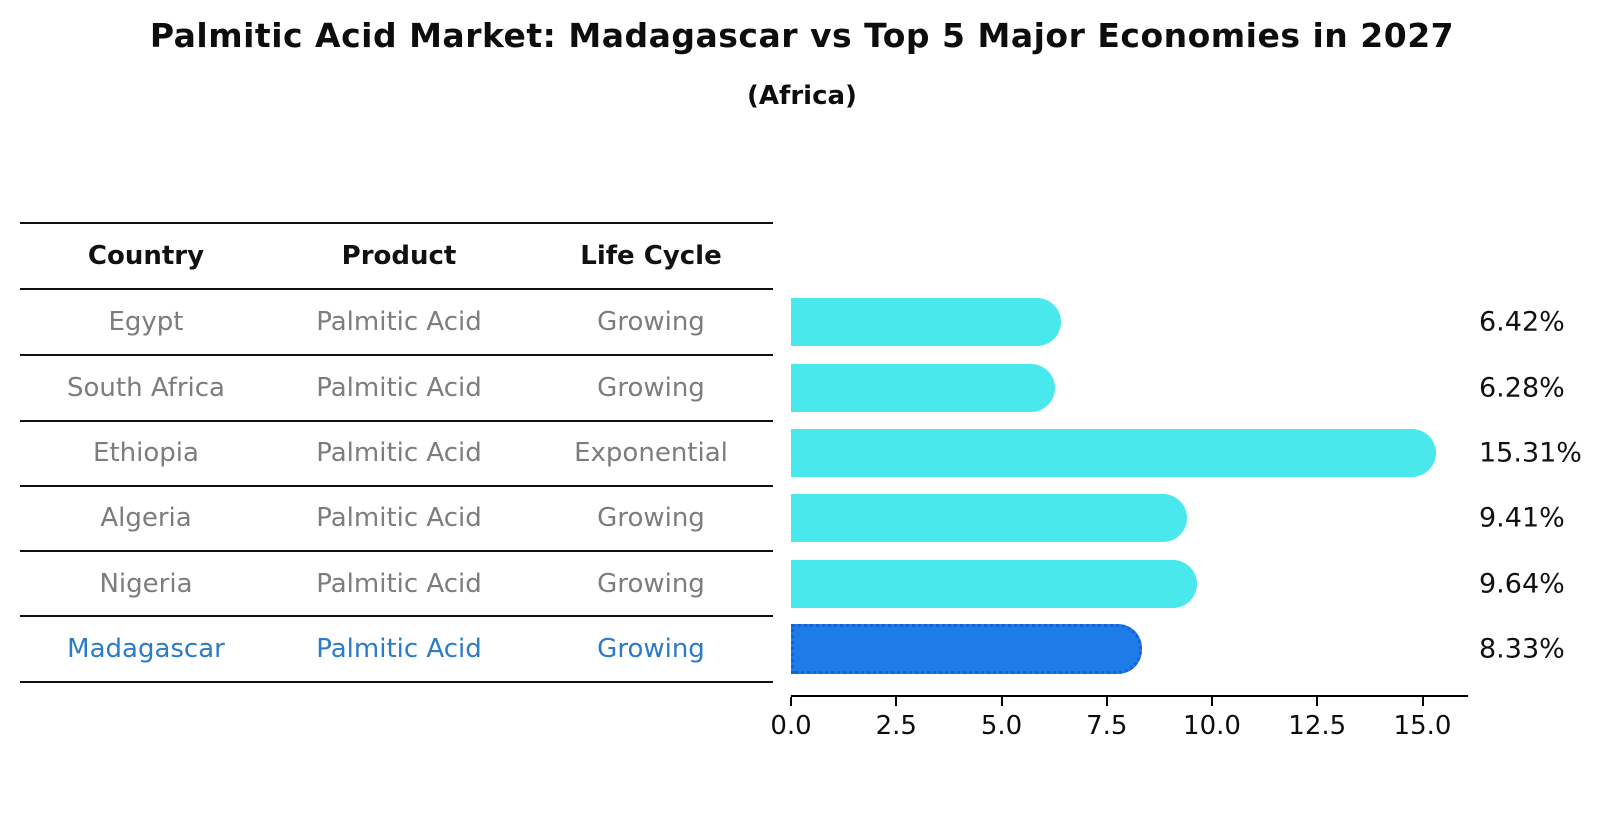 Image resolution: width=1604 pixels, height=823 pixels. What do you see at coordinates (146, 649) in the screenshot?
I see `cell-country: Madagascar` at bounding box center [146, 649].